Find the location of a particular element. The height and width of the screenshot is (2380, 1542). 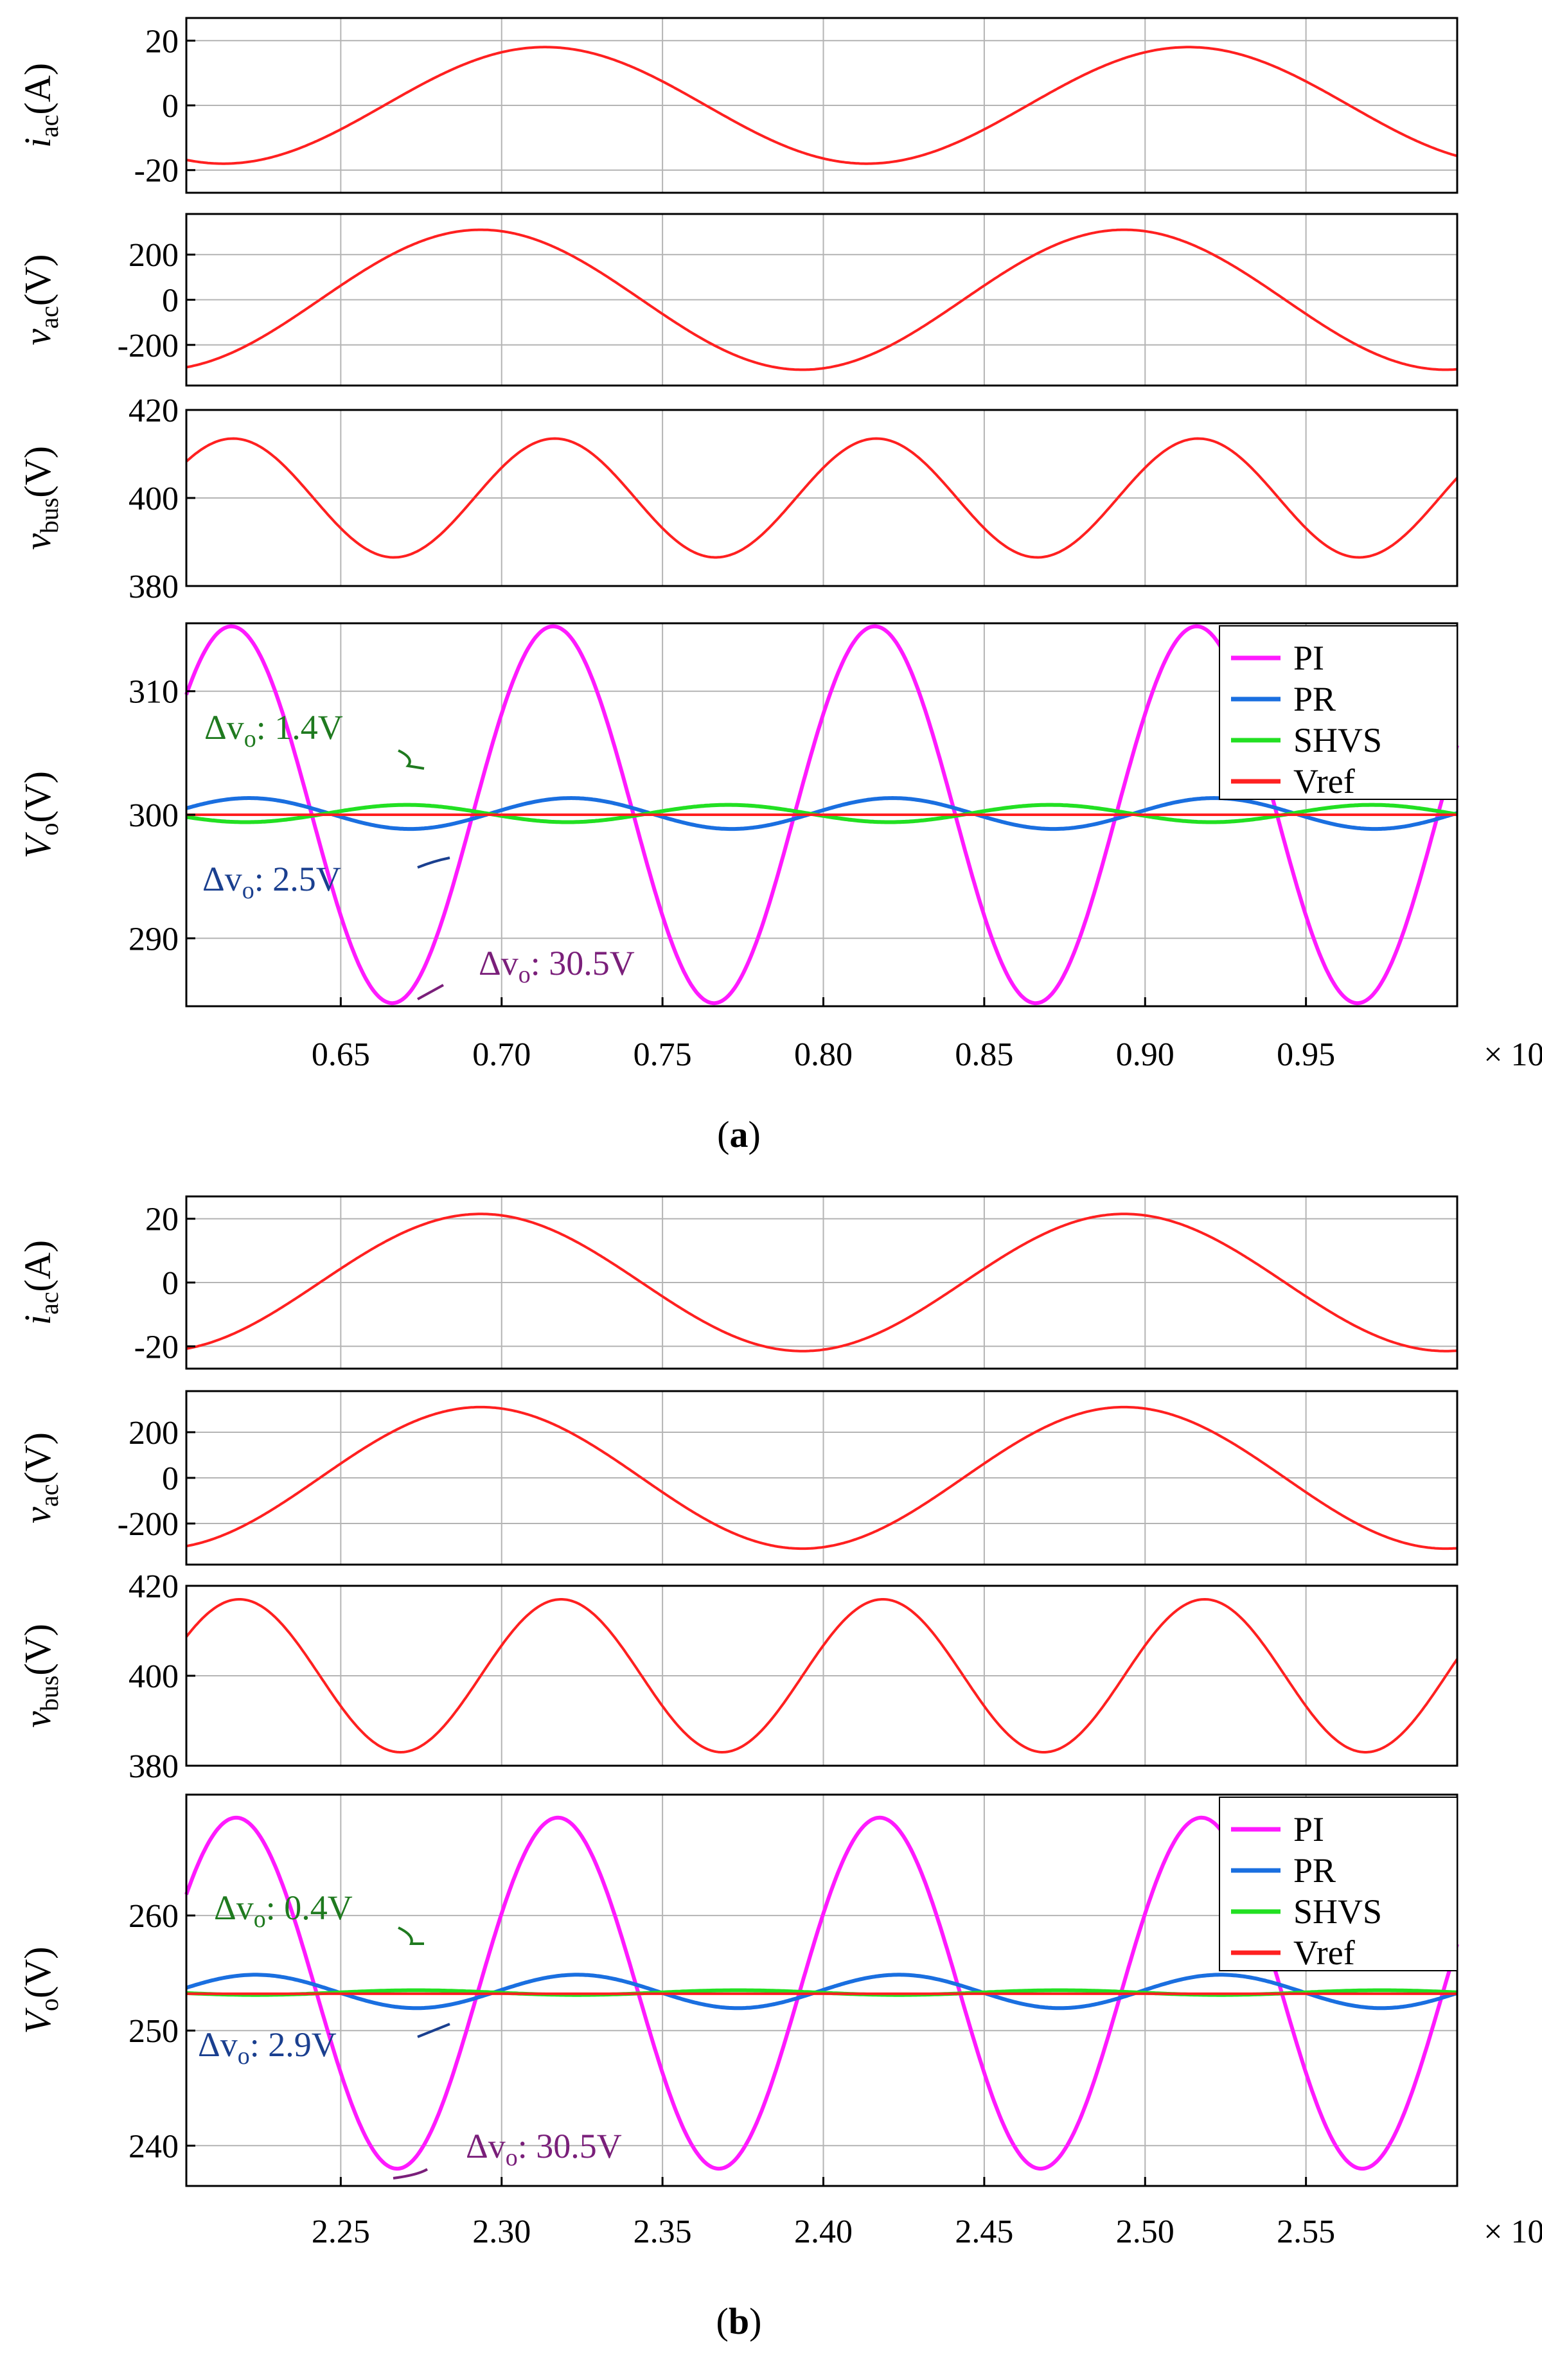

annotation-delta-vo: Δvo: 2.5V is located at coordinates (271, 882).